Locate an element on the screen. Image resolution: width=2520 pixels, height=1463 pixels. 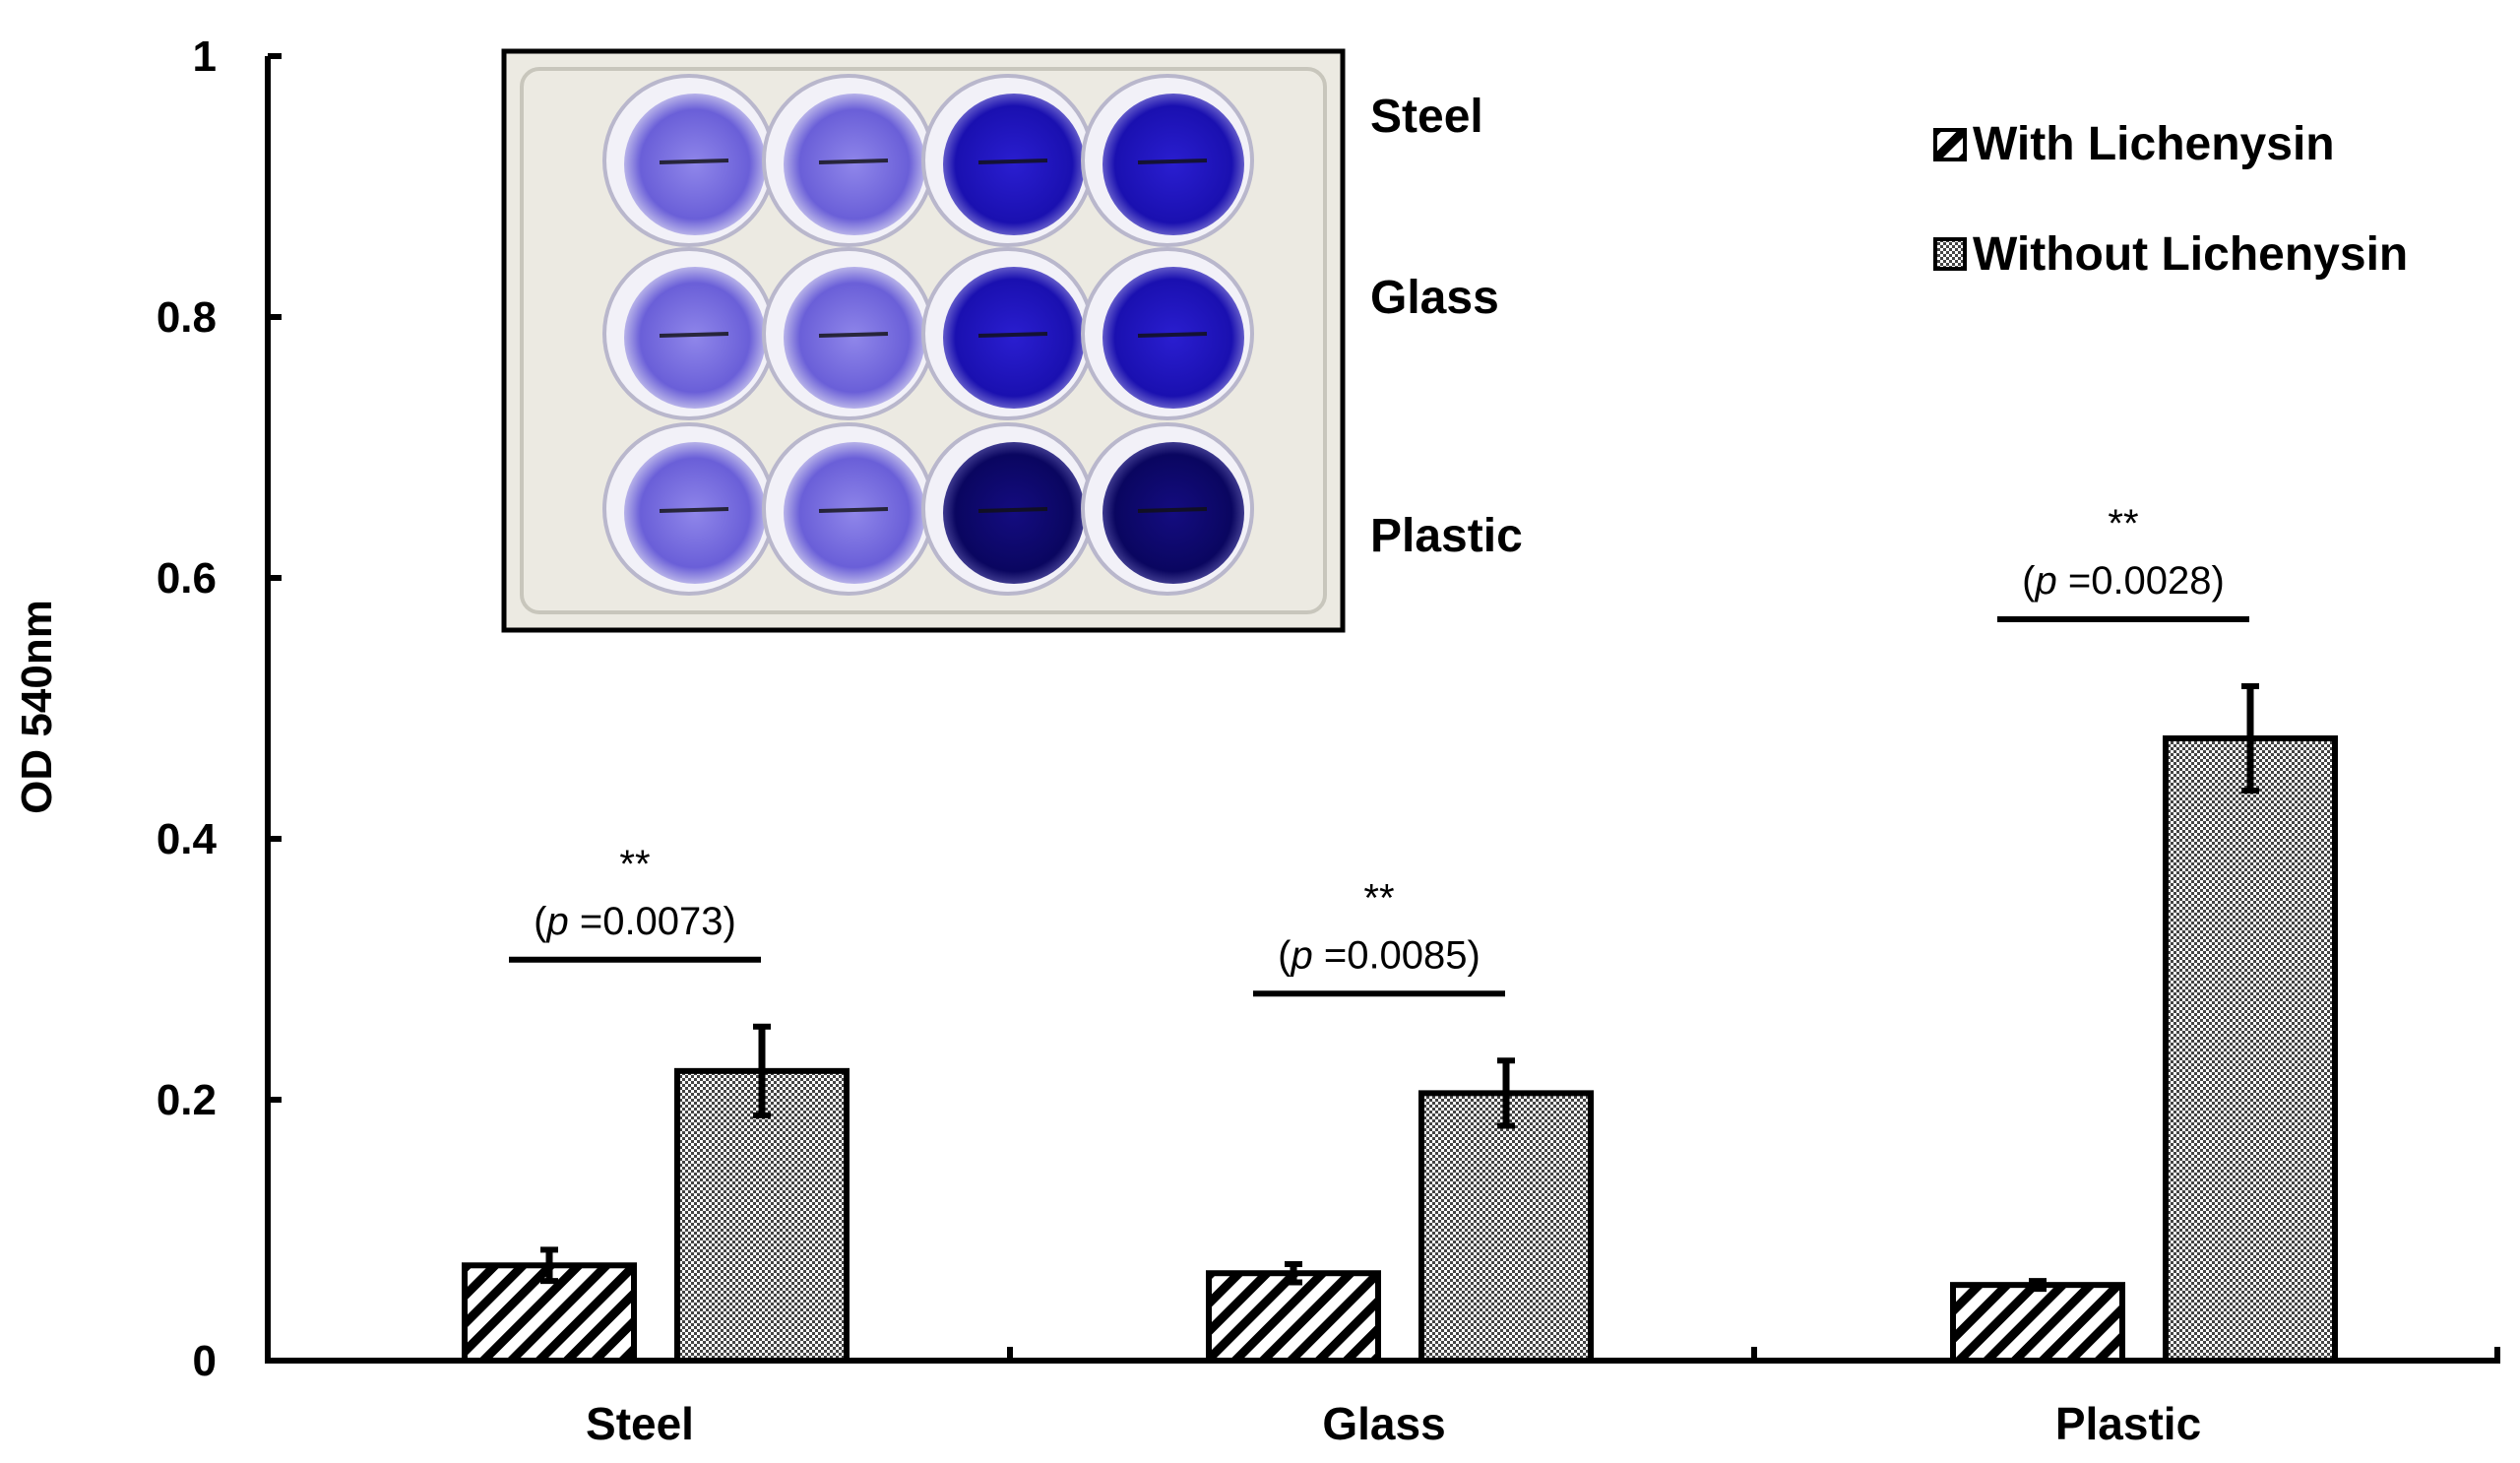
legend-item-with-lichenysin: With Lichenysin is located at coordinates (2134, 144).